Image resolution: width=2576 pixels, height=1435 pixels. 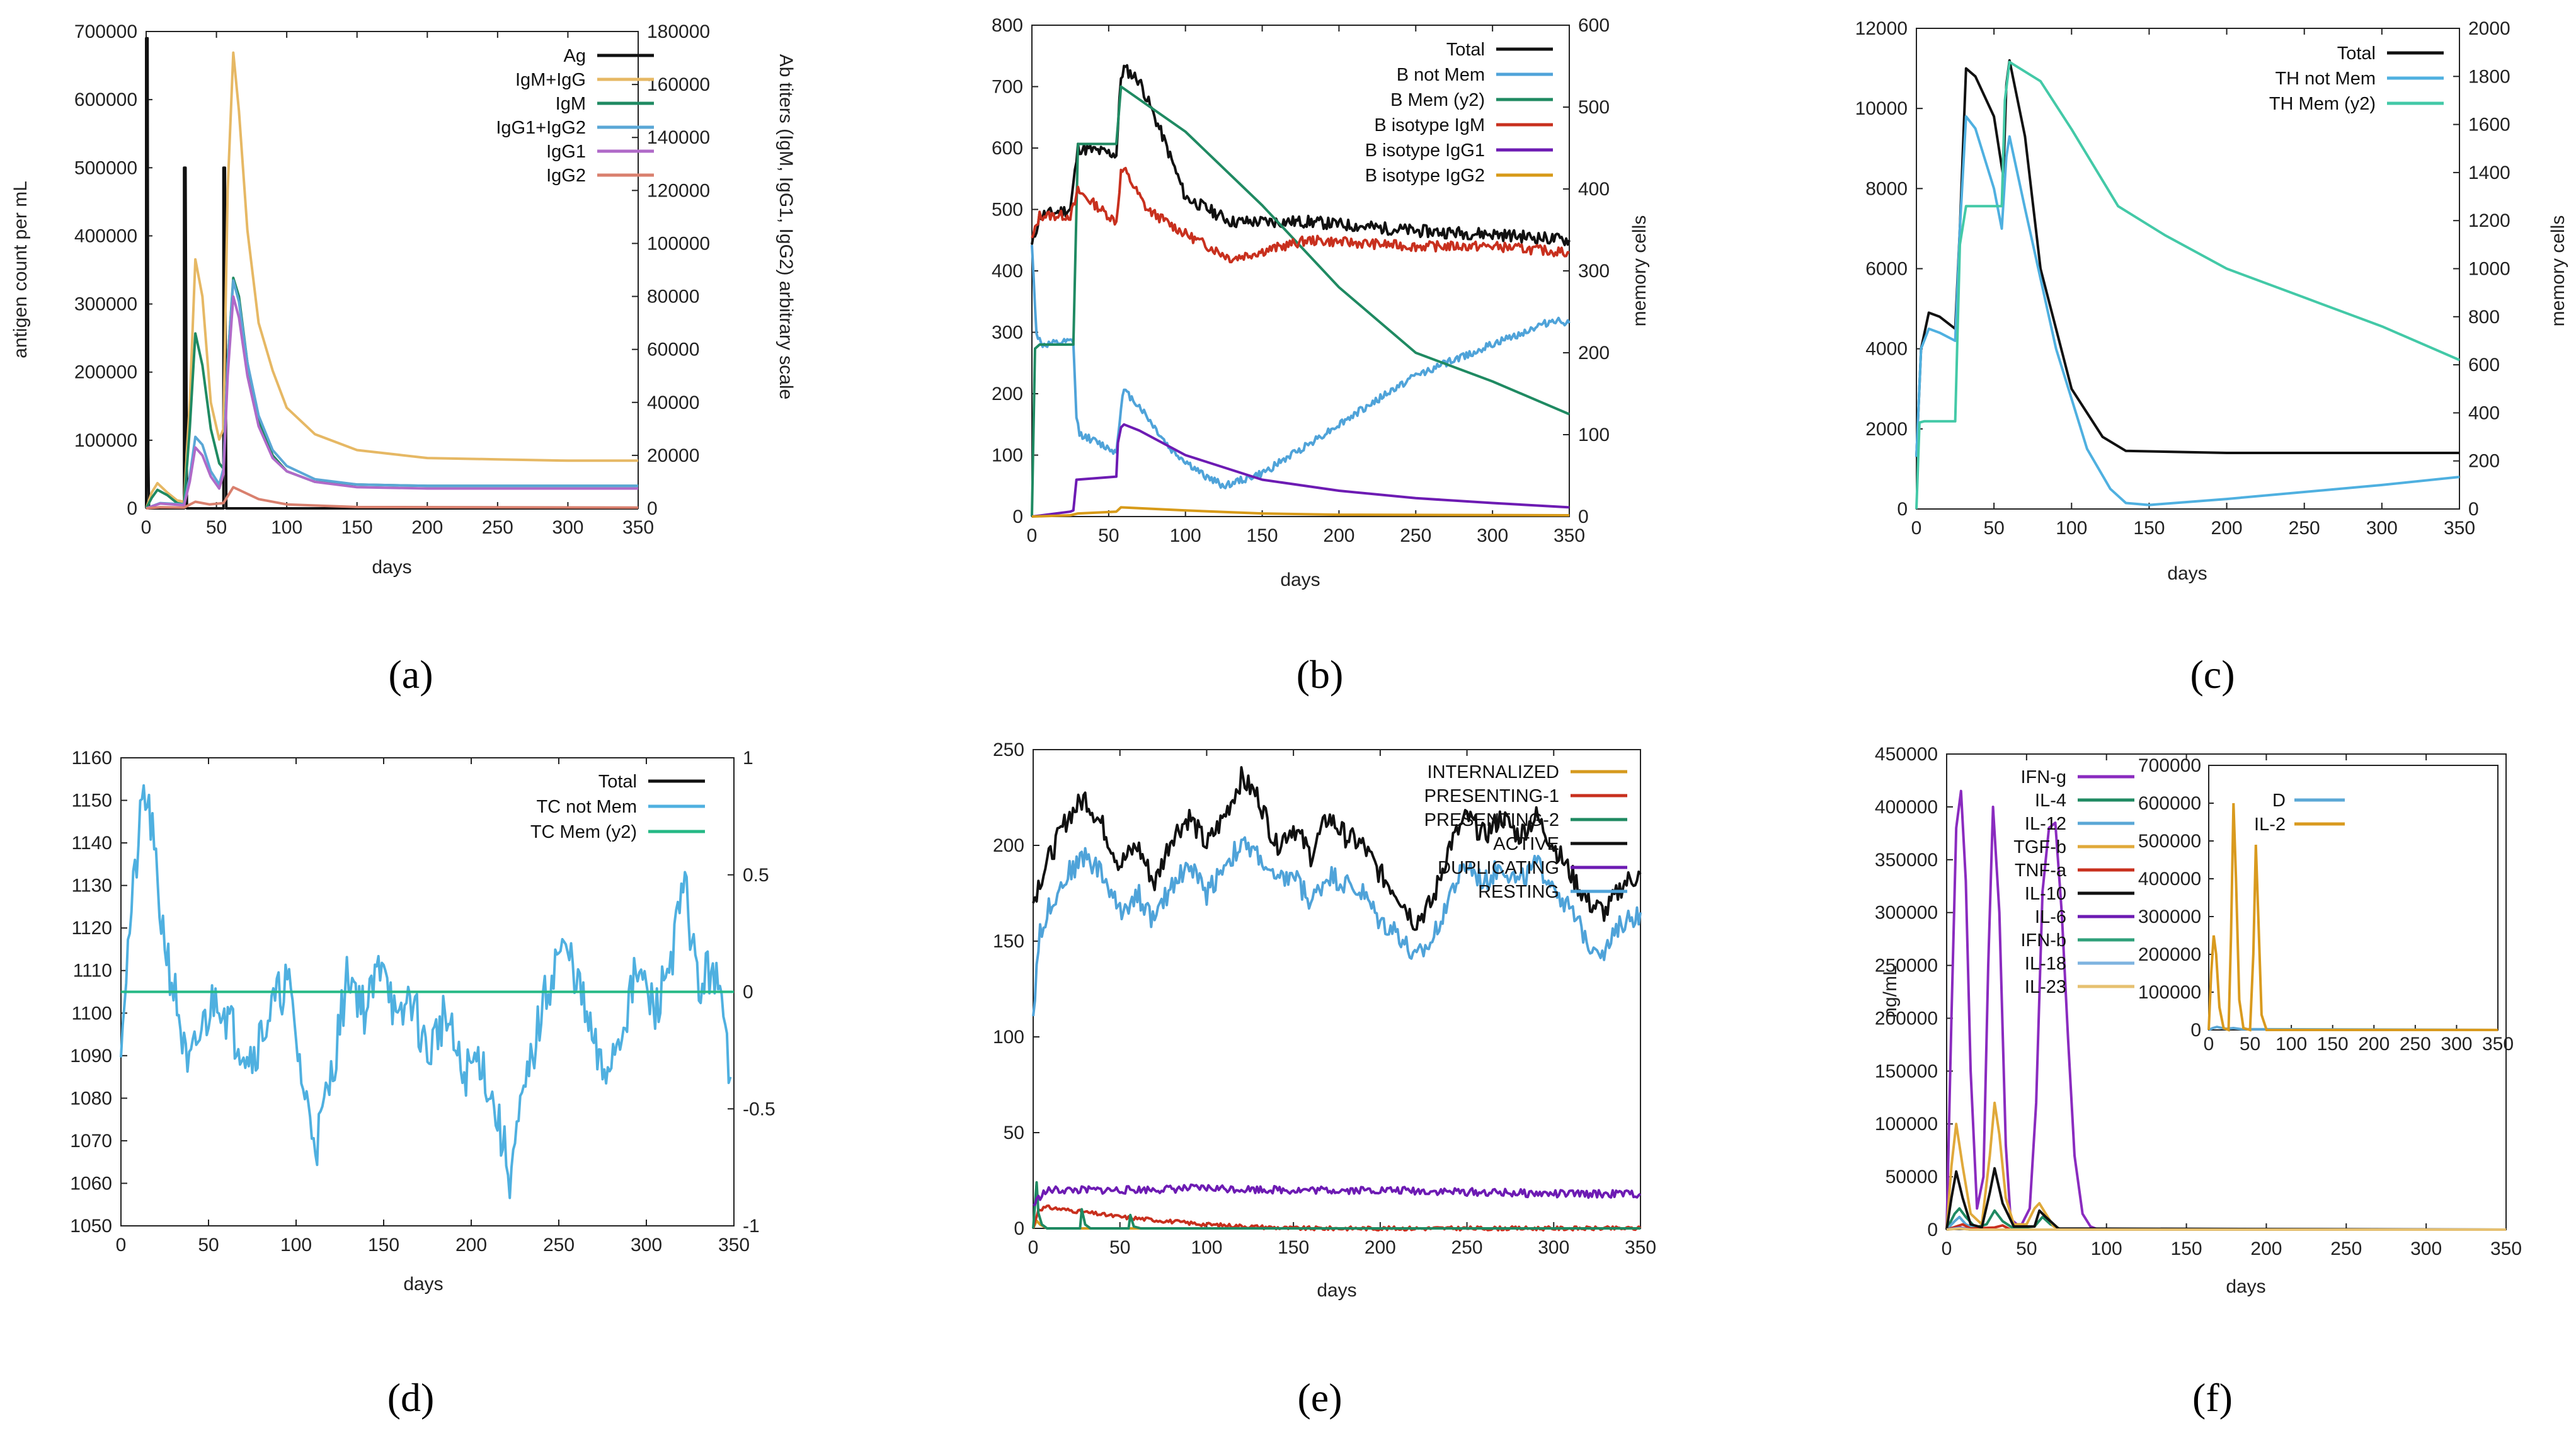 I want to click on y-tick-label: 10000, so click(x=1881, y=109).